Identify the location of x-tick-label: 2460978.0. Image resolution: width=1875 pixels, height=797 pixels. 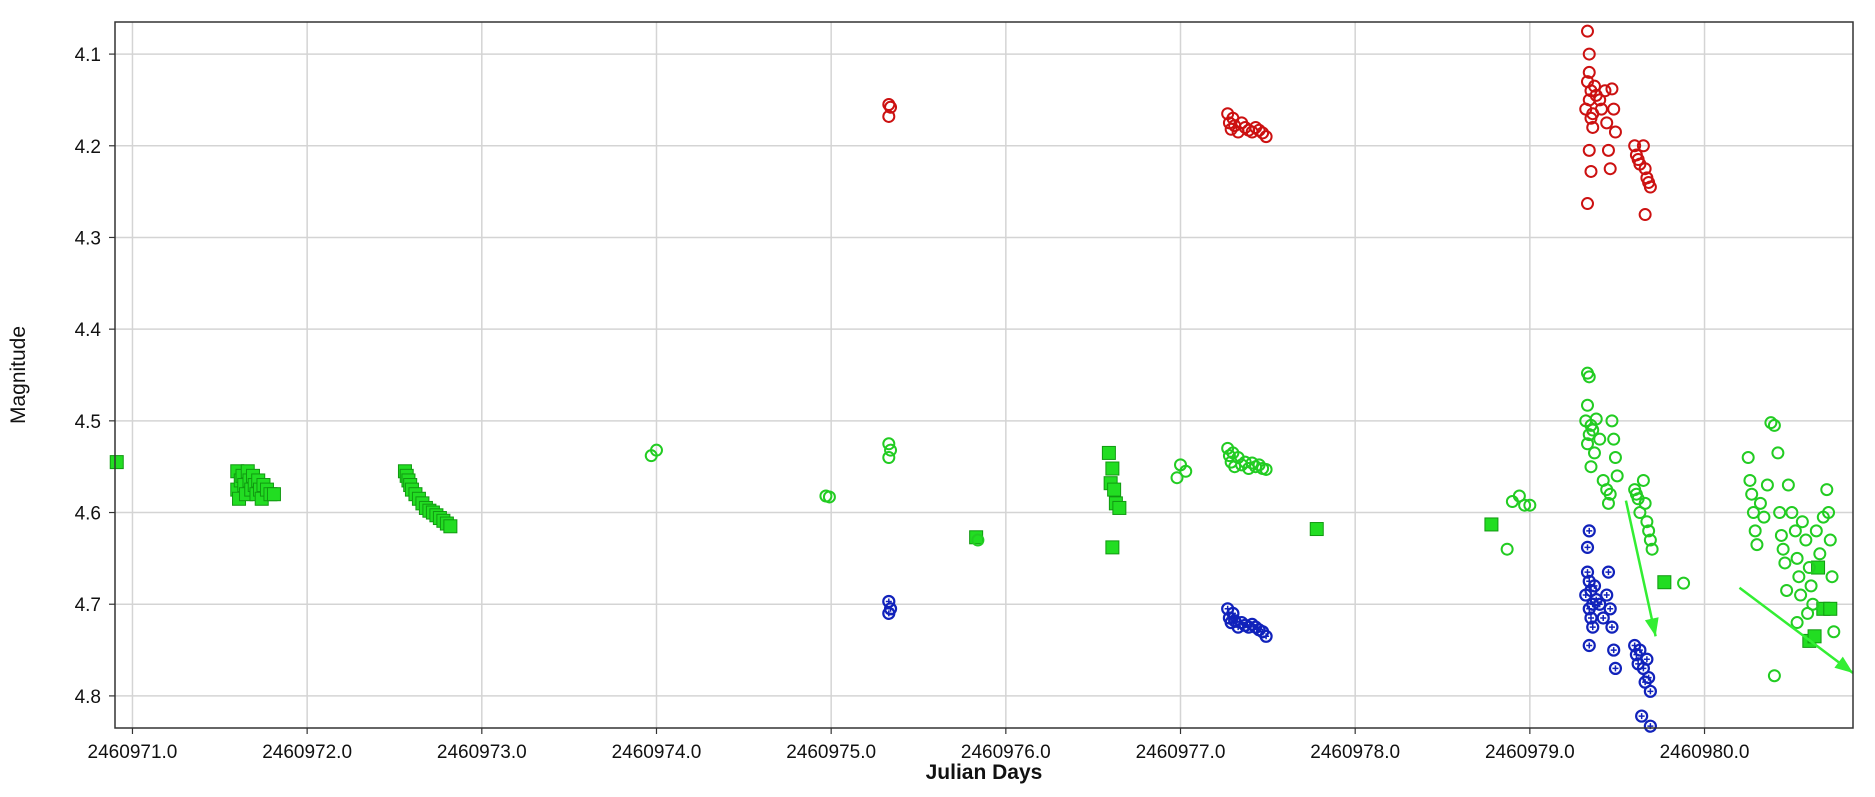
(1355, 752).